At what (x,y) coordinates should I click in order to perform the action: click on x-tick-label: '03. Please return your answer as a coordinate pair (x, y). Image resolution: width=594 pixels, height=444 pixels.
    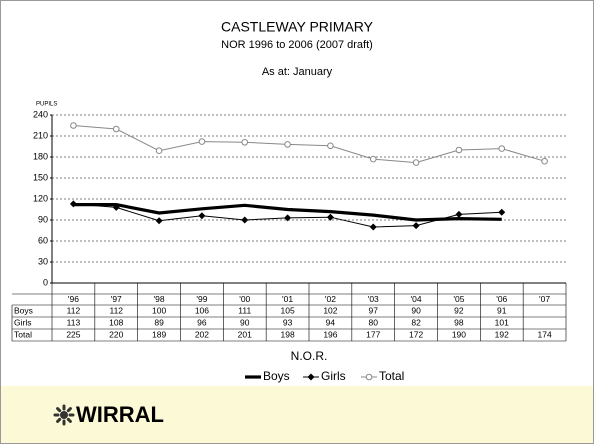
    Looking at the image, I should click on (373, 299).